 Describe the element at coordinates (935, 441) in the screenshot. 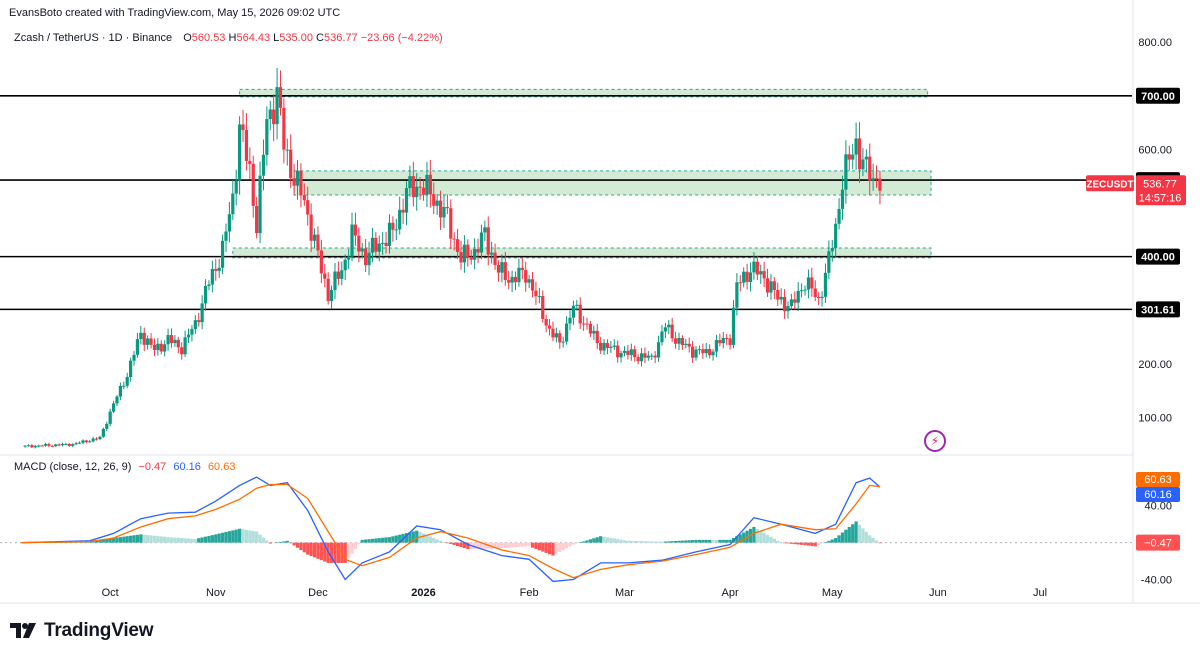

I see `flash-icon: ⚡` at that location.